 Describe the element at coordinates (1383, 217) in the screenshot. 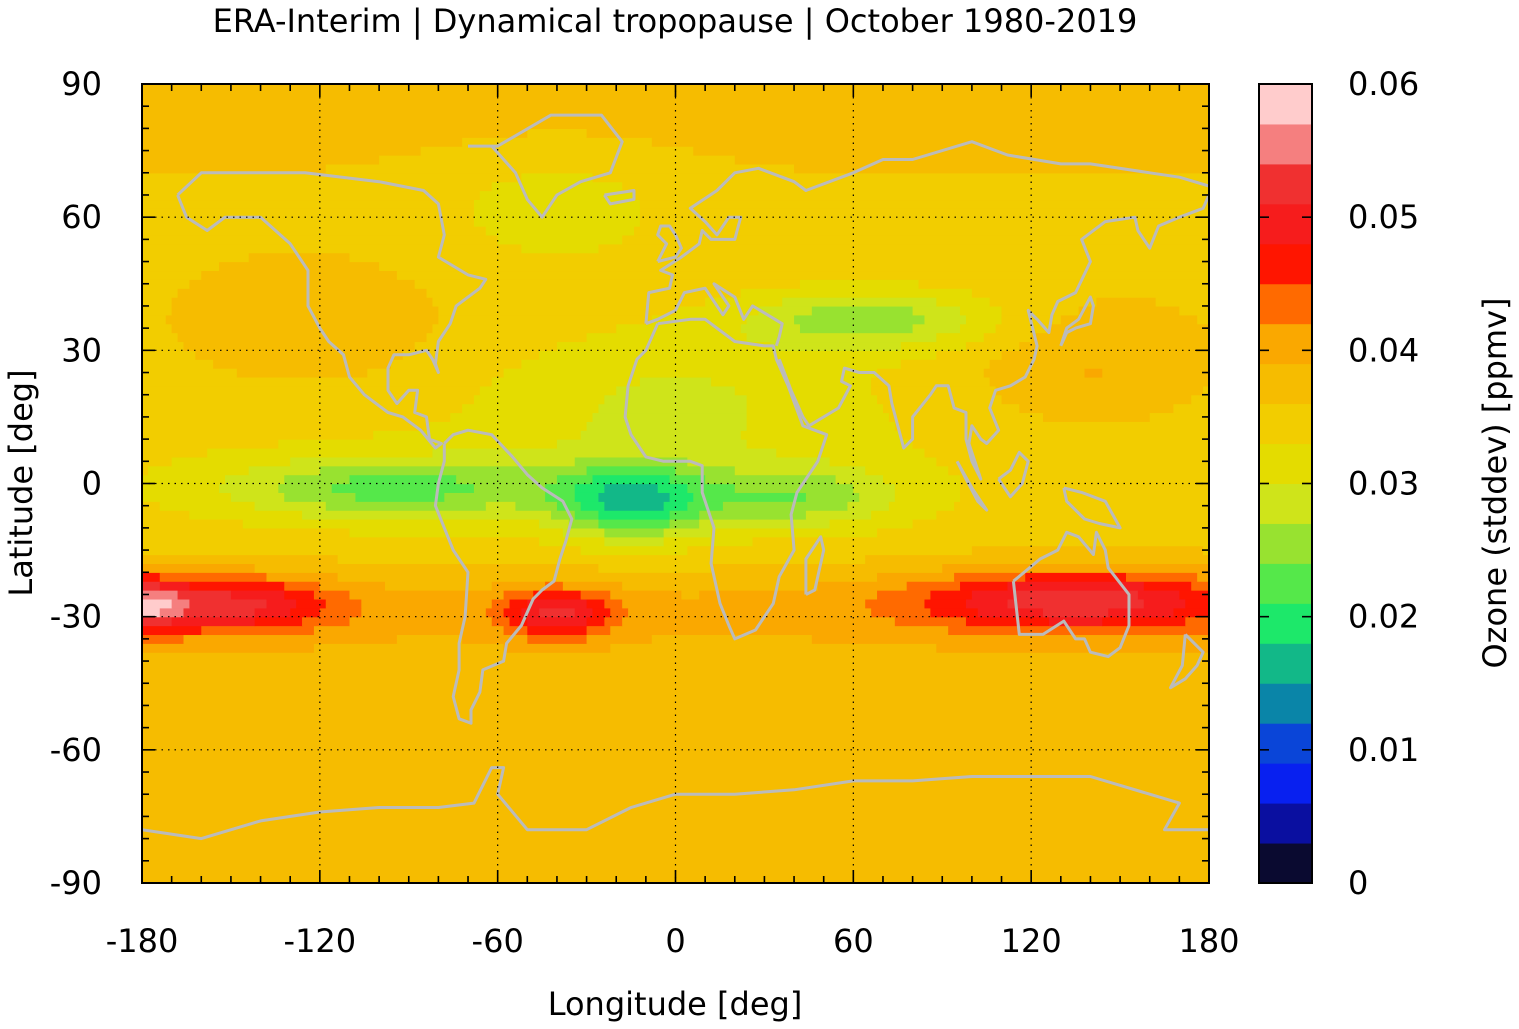

I see `colorbar-tick-label: 0.05` at that location.